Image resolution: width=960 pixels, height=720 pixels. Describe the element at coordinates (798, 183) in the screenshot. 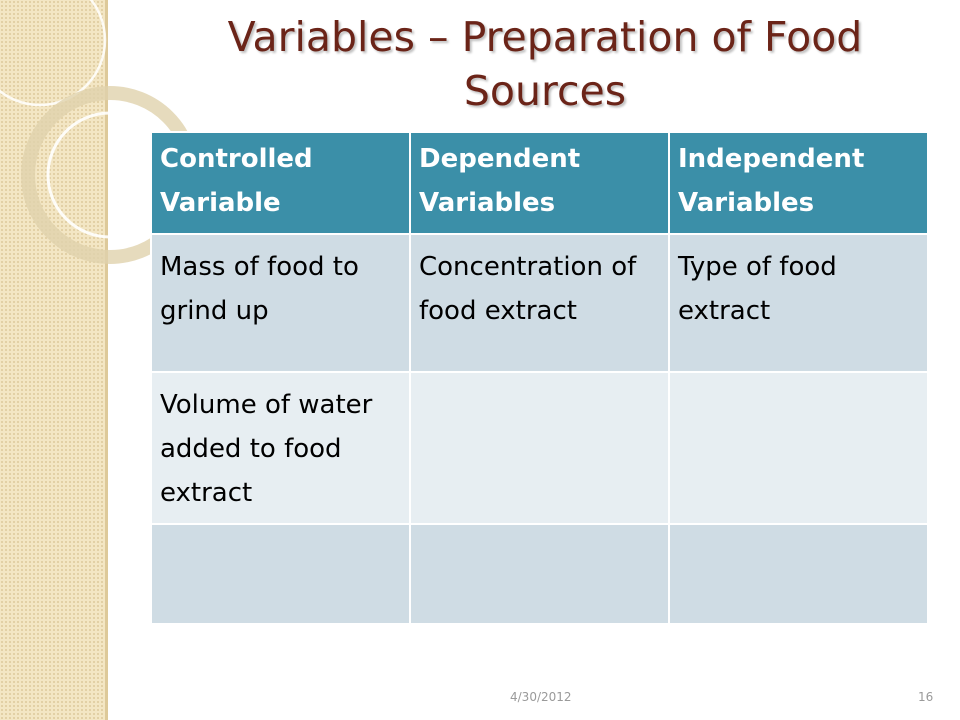

I see `header-independent-variables: Independent Variables` at that location.